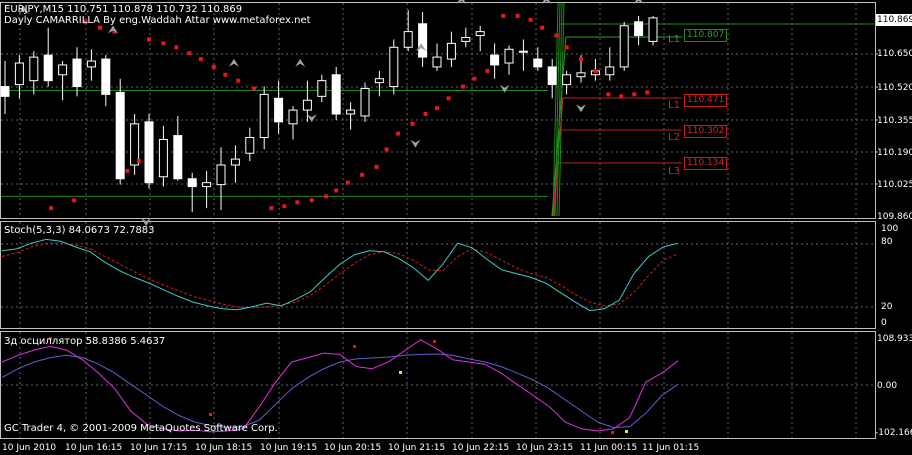  What do you see at coordinates (894, 88) in the screenshot?
I see `price-tick: 110.520` at bounding box center [894, 88].